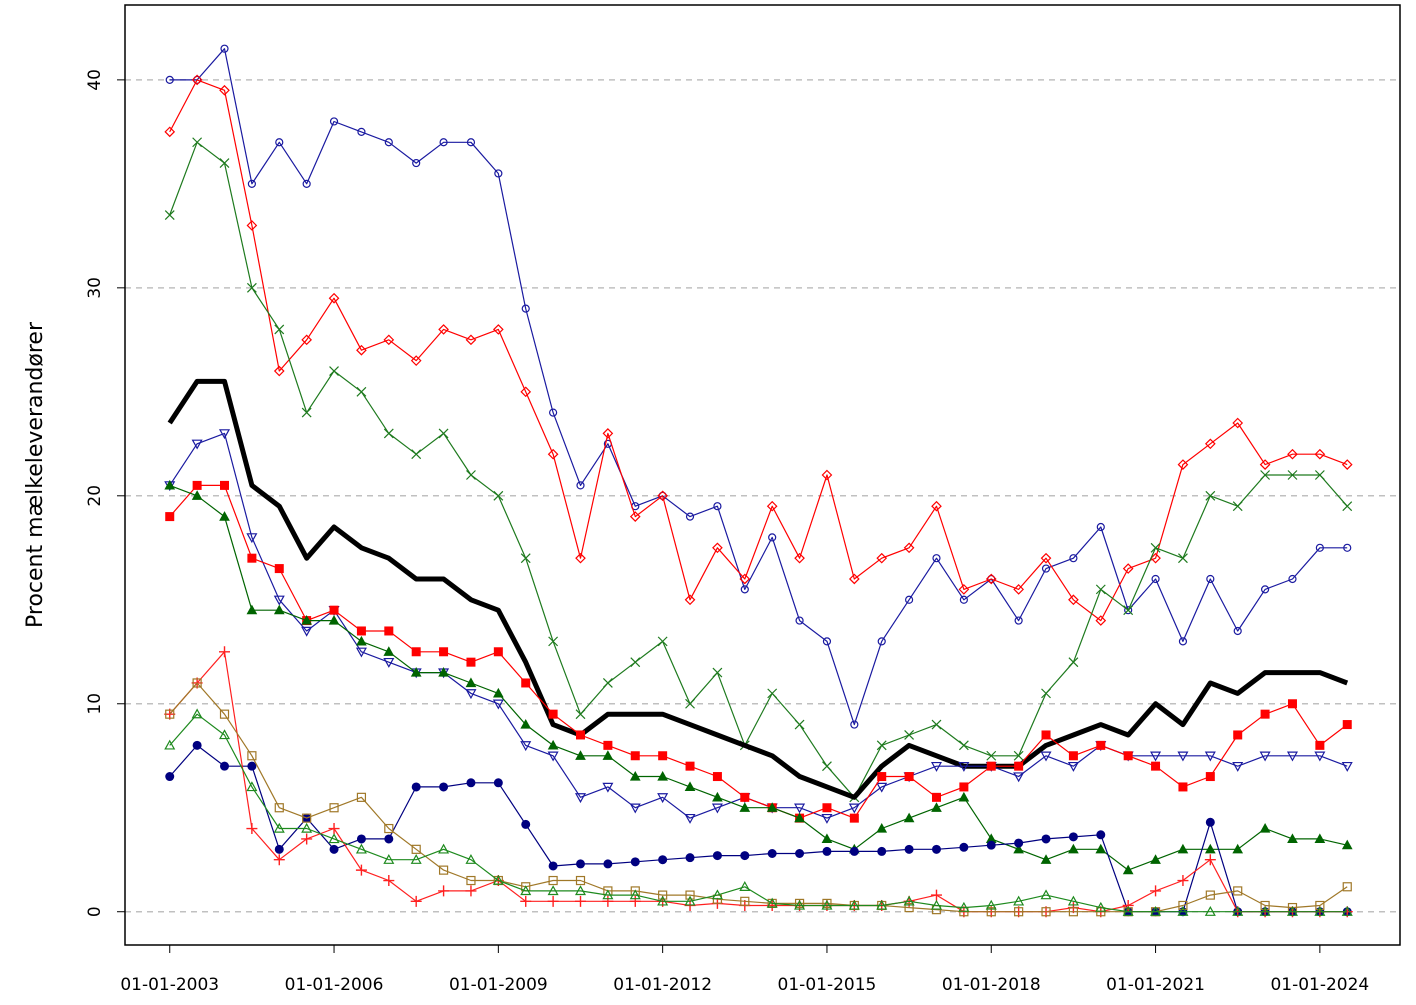 The height and width of the screenshot is (1005, 1416). Describe the element at coordinates (498, 985) in the screenshot. I see `x-tick-label: 01-01-2009` at that location.